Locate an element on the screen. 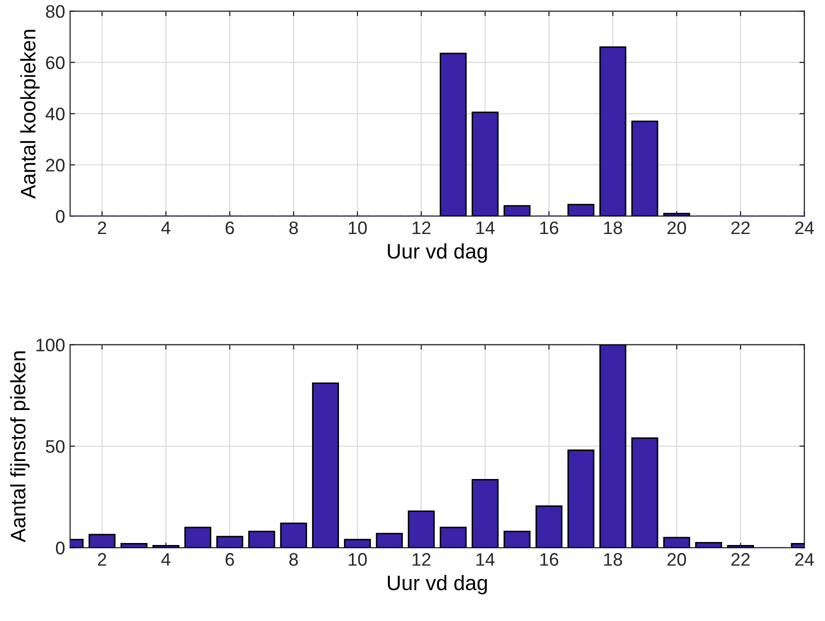 The image size is (825, 621). y-tick-label: 100 is located at coordinates (50, 345).